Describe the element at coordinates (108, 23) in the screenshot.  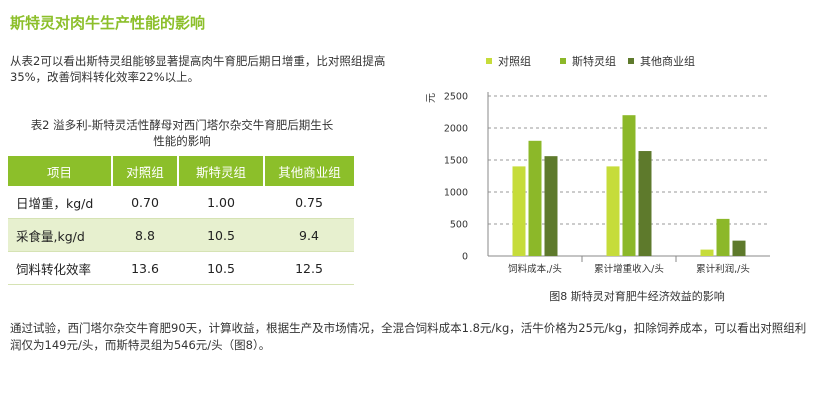
I see `page-title: 斯特灵对肉牛生产性能的影响` at that location.